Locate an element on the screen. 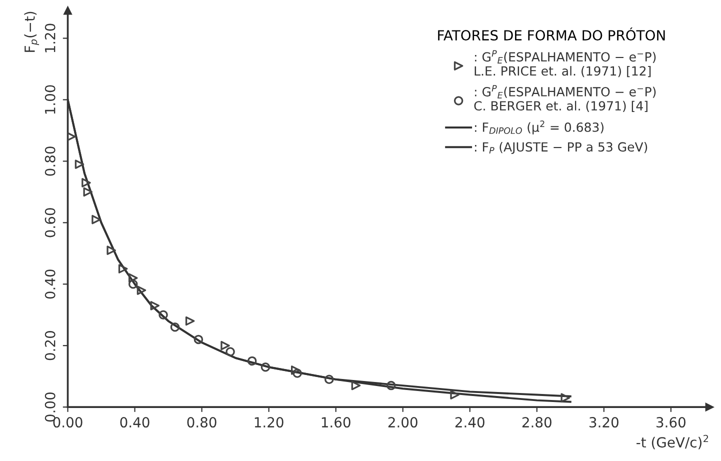 The width and height of the screenshot is (721, 461). x-axis-title: -t (GeV/c)$^{2}$ is located at coordinates (672, 442).